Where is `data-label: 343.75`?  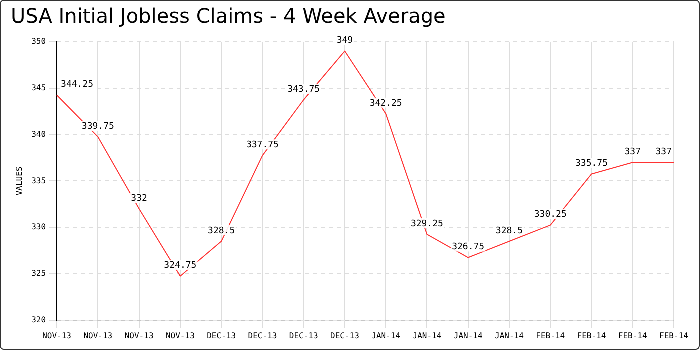 data-label: 343.75 is located at coordinates (304, 89).